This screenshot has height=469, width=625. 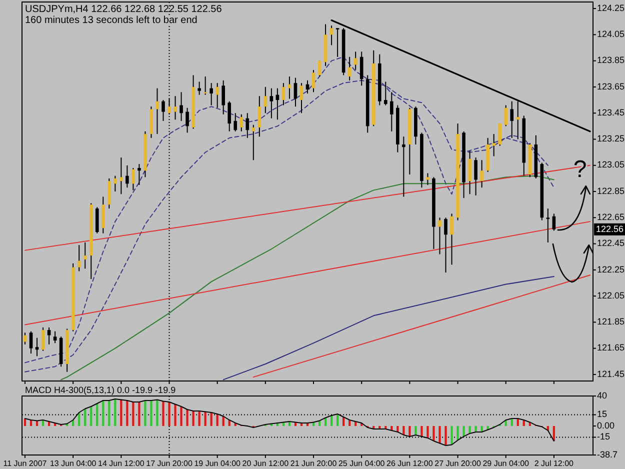 I want to click on x-tick-label: 29 Jun 04:00, so click(x=506, y=463).